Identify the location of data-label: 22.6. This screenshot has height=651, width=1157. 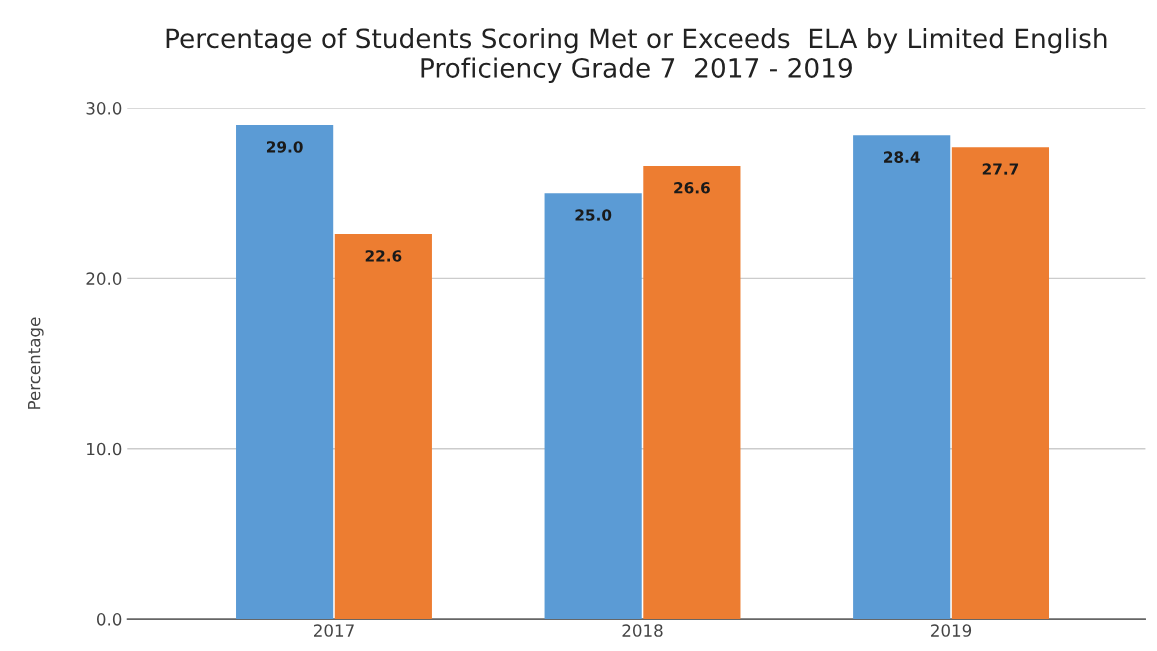
(383, 256).